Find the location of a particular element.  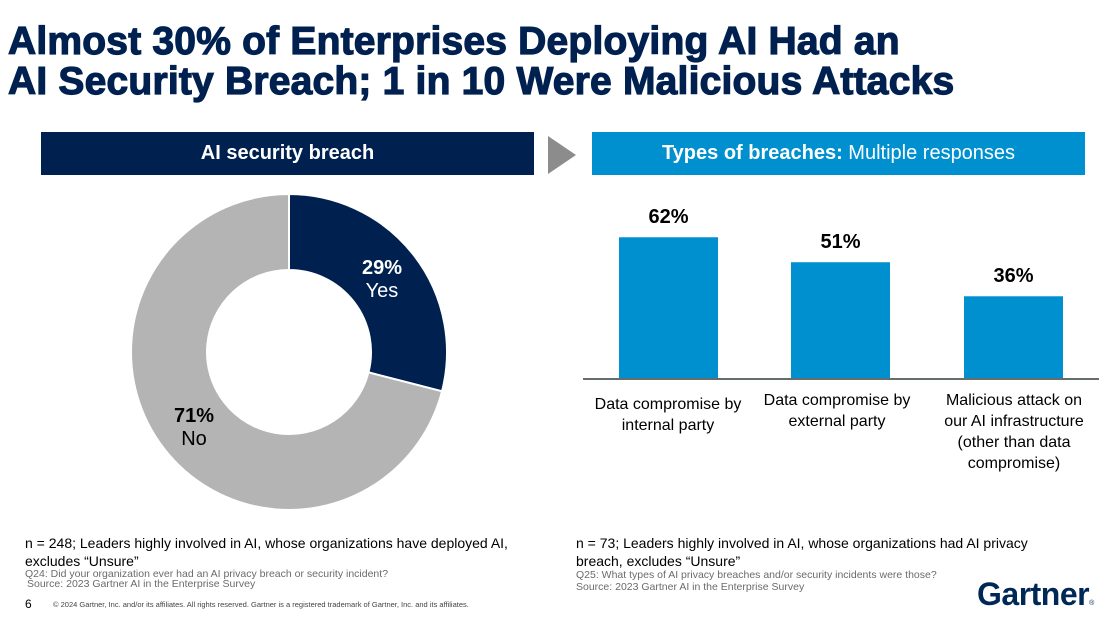

page-number: 6 is located at coordinates (28, 604).